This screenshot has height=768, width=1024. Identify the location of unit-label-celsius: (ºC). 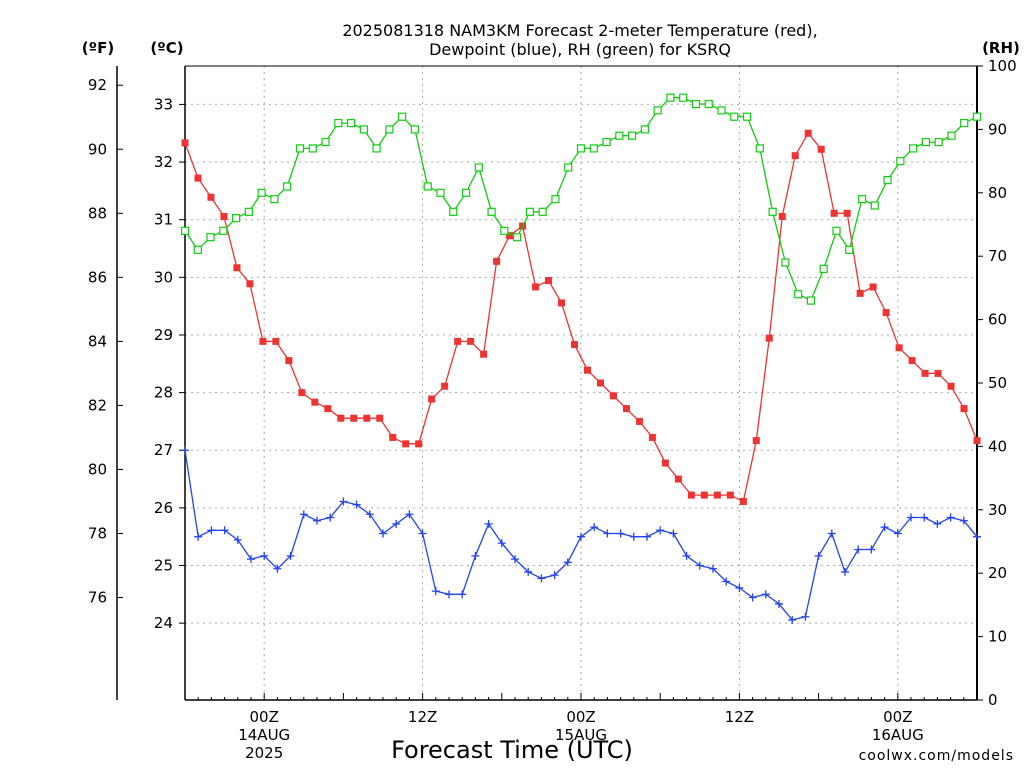
(166, 48).